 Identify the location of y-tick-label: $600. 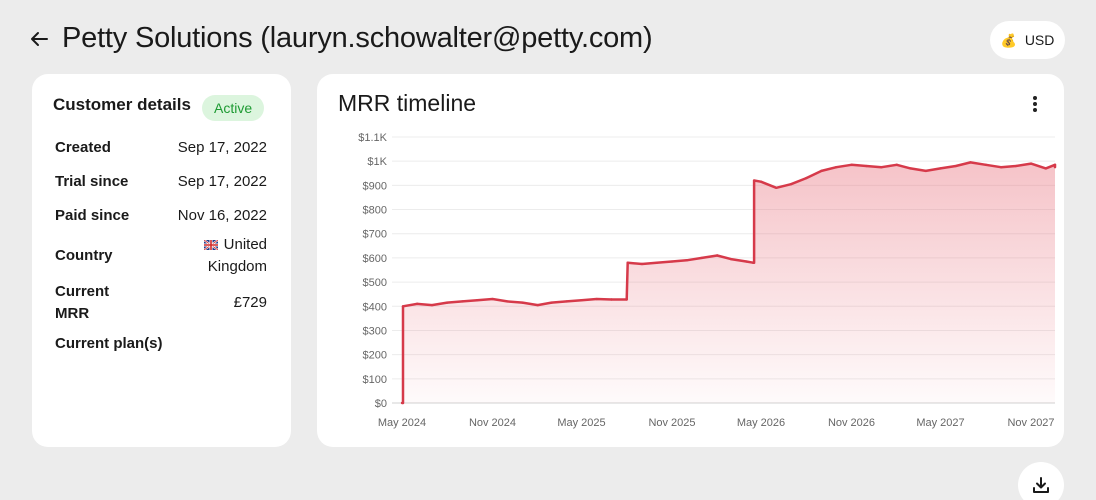
(375, 259).